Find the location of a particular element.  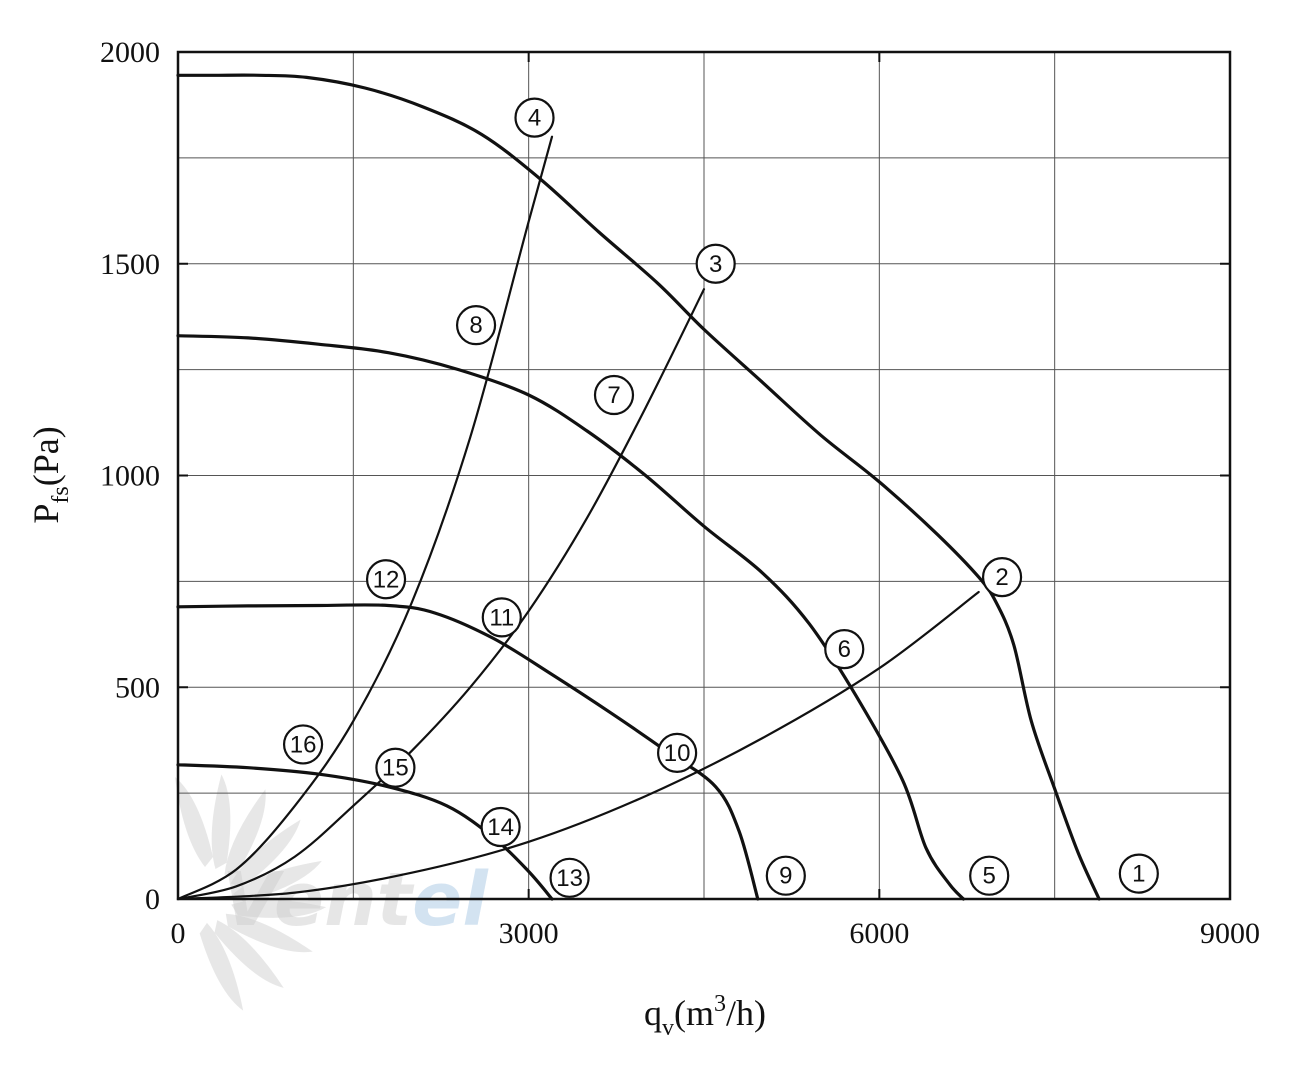

marker-label: 15 is located at coordinates (395, 768).